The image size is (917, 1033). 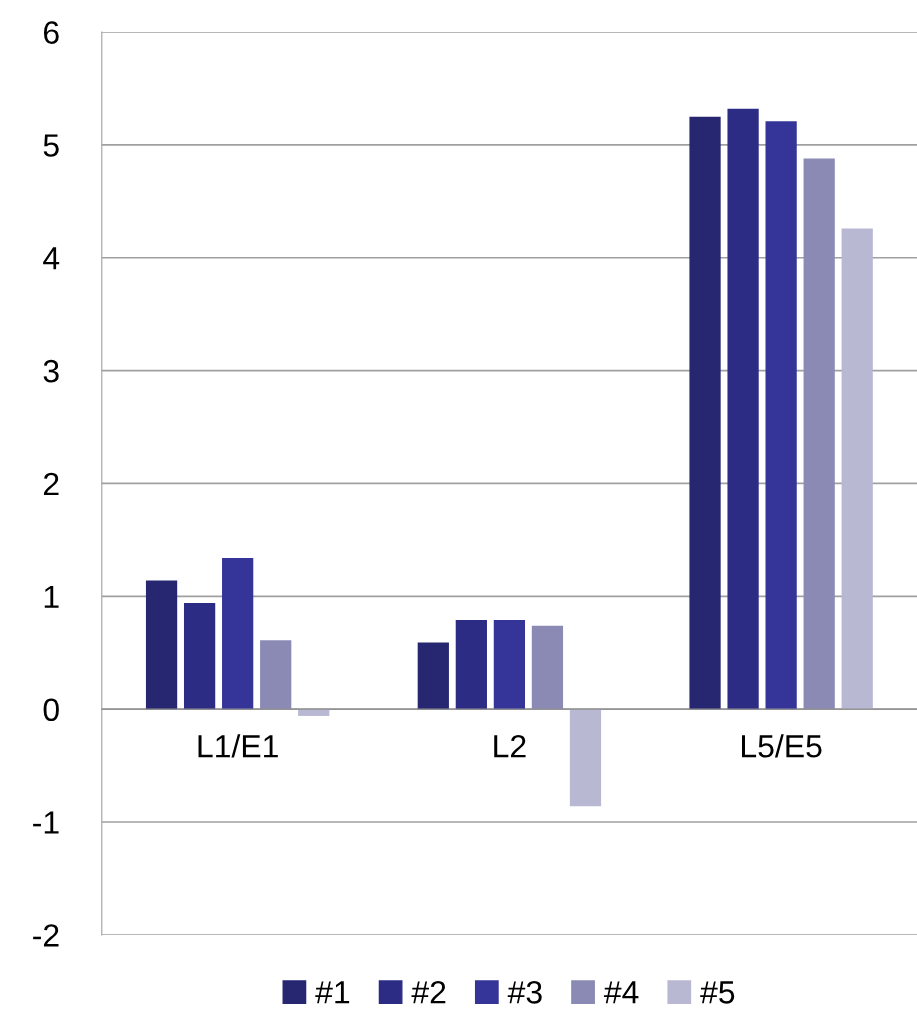 I want to click on y-tick-label: 4, so click(x=51, y=258).